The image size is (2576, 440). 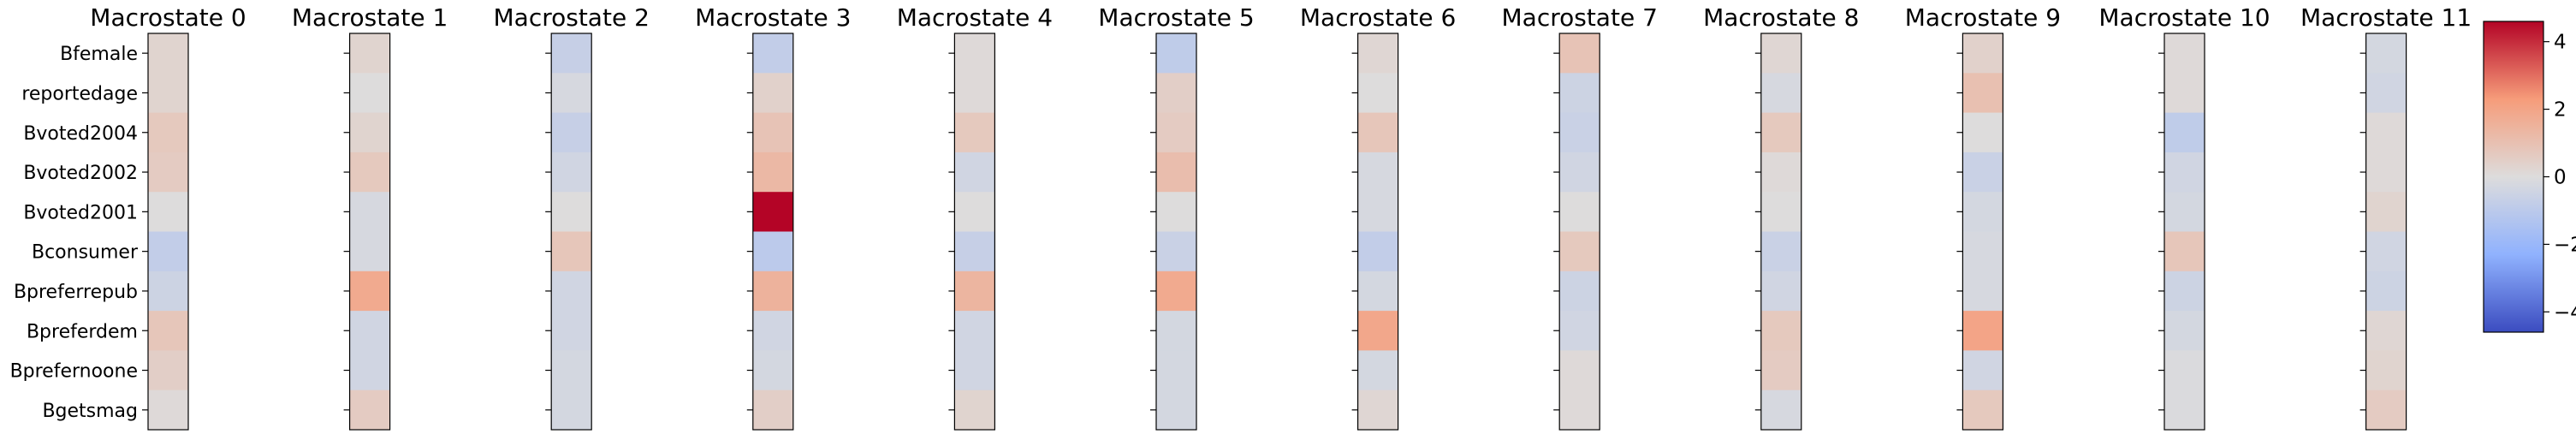 I want to click on heatmap-panel-6: Macrostate 6, so click(x=1378, y=217).